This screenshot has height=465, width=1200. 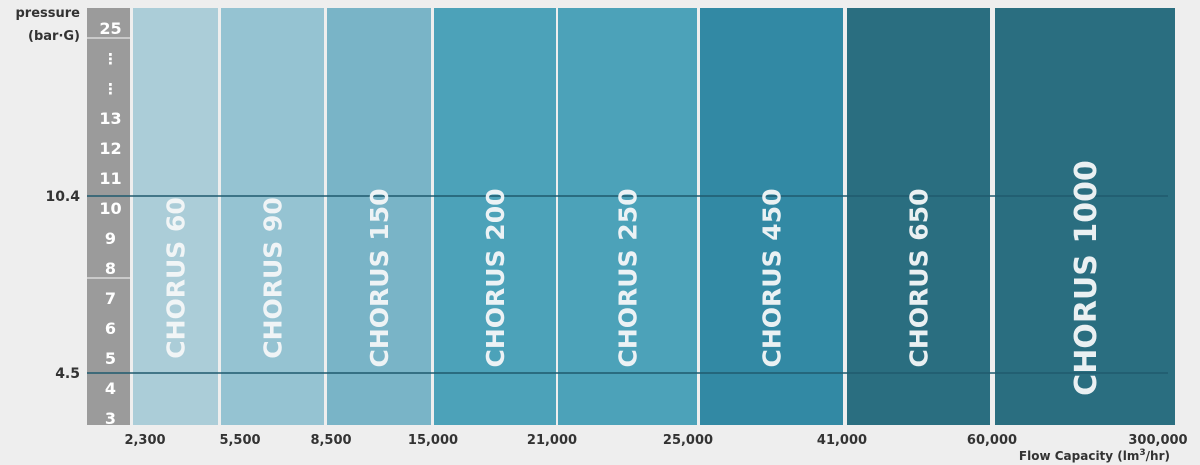 What do you see at coordinates (992, 440) in the screenshot?
I see `x-tick-label: 60,000` at bounding box center [992, 440].